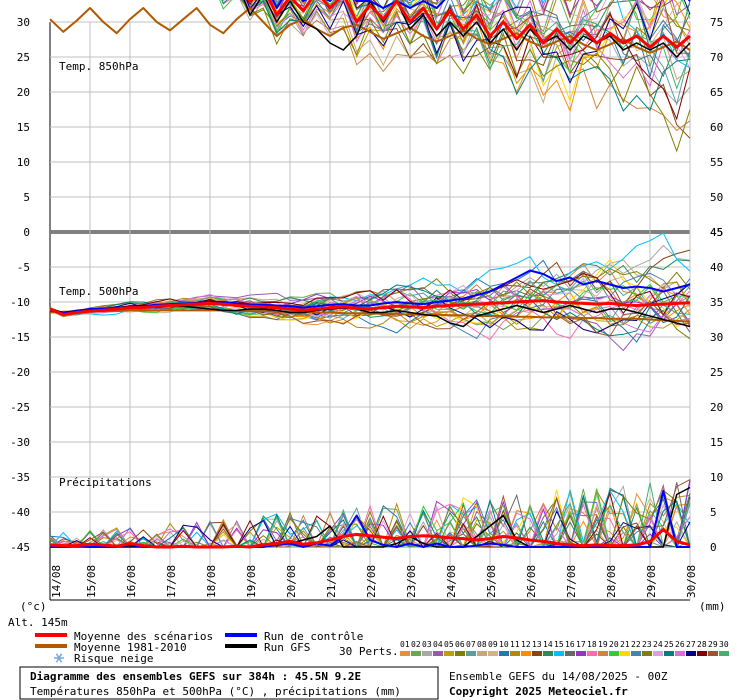  I want to click on pert-legend-number: 16, so click(570, 644).